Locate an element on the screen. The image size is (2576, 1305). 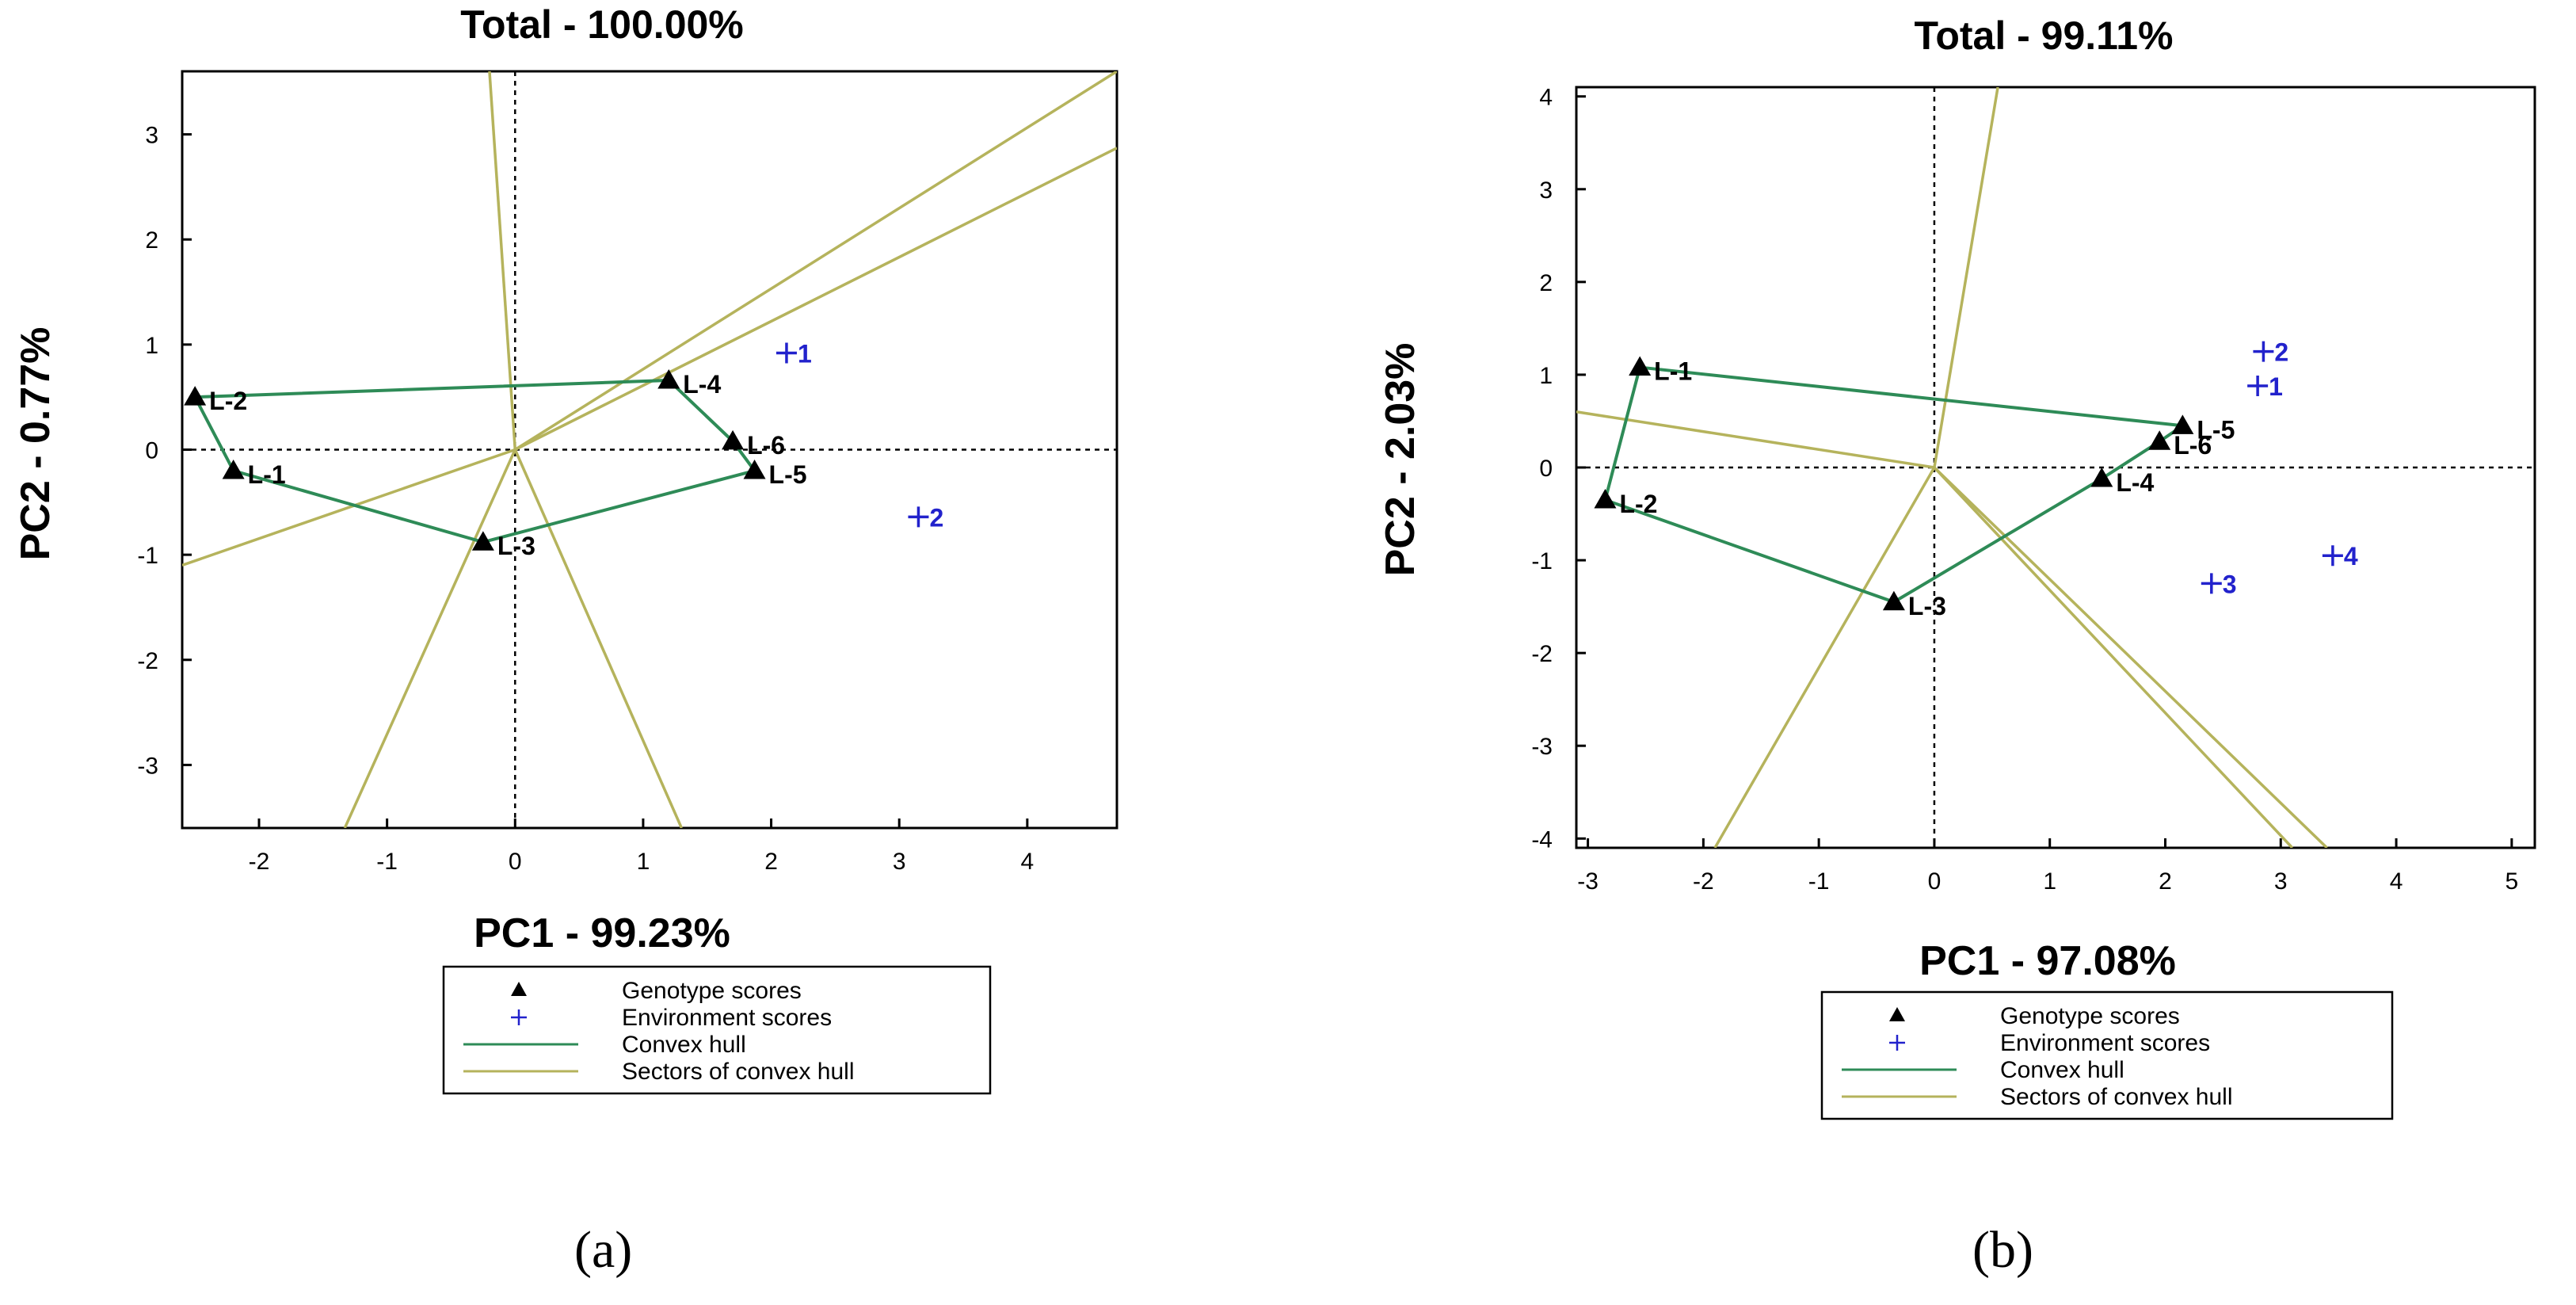
legend-hull-label-b: Convex hull is located at coordinates (2062, 1070).